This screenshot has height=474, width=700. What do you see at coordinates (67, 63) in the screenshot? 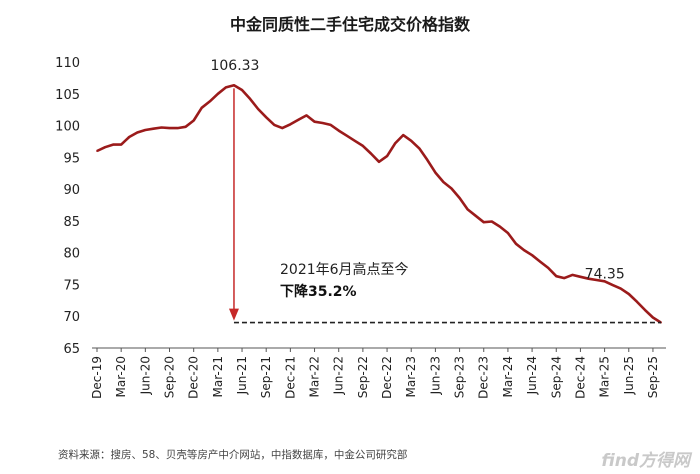
I see `y-tick-label: 110` at bounding box center [67, 63].